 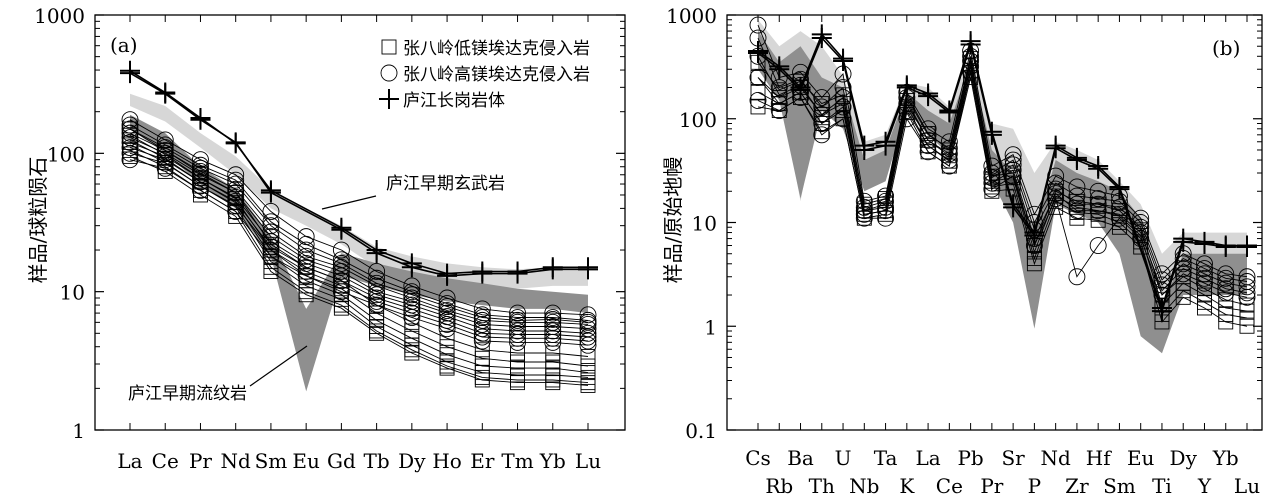 What do you see at coordinates (701, 431) in the screenshot?
I see `panel-b-ytick-label: 0.1` at bounding box center [701, 431].